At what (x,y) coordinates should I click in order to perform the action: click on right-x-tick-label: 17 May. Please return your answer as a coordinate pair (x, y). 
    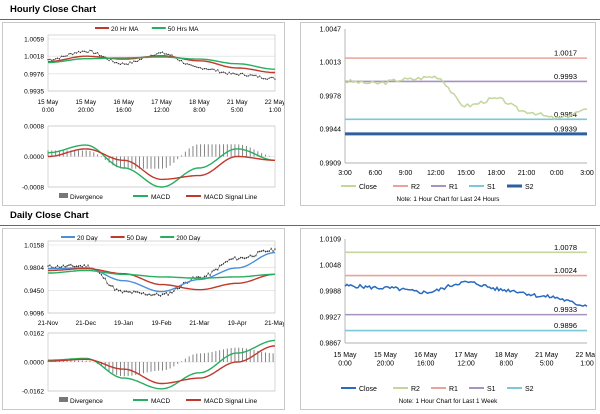
    Looking at the image, I should click on (466, 355).